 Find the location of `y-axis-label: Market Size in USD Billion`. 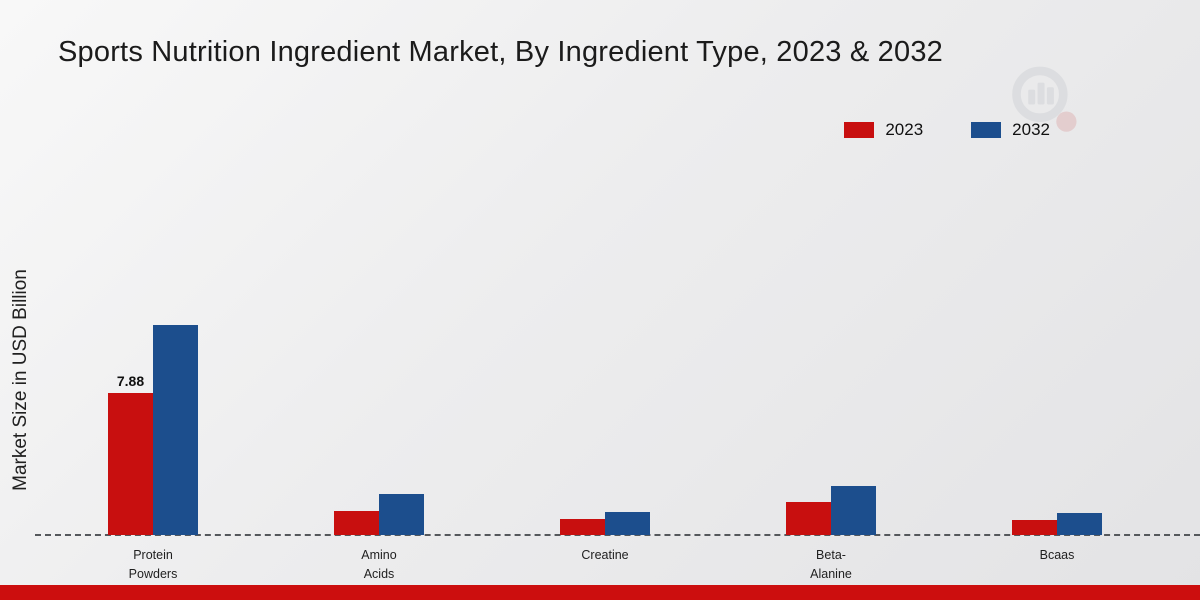

y-axis-label: Market Size in USD Billion is located at coordinates (20, 380).